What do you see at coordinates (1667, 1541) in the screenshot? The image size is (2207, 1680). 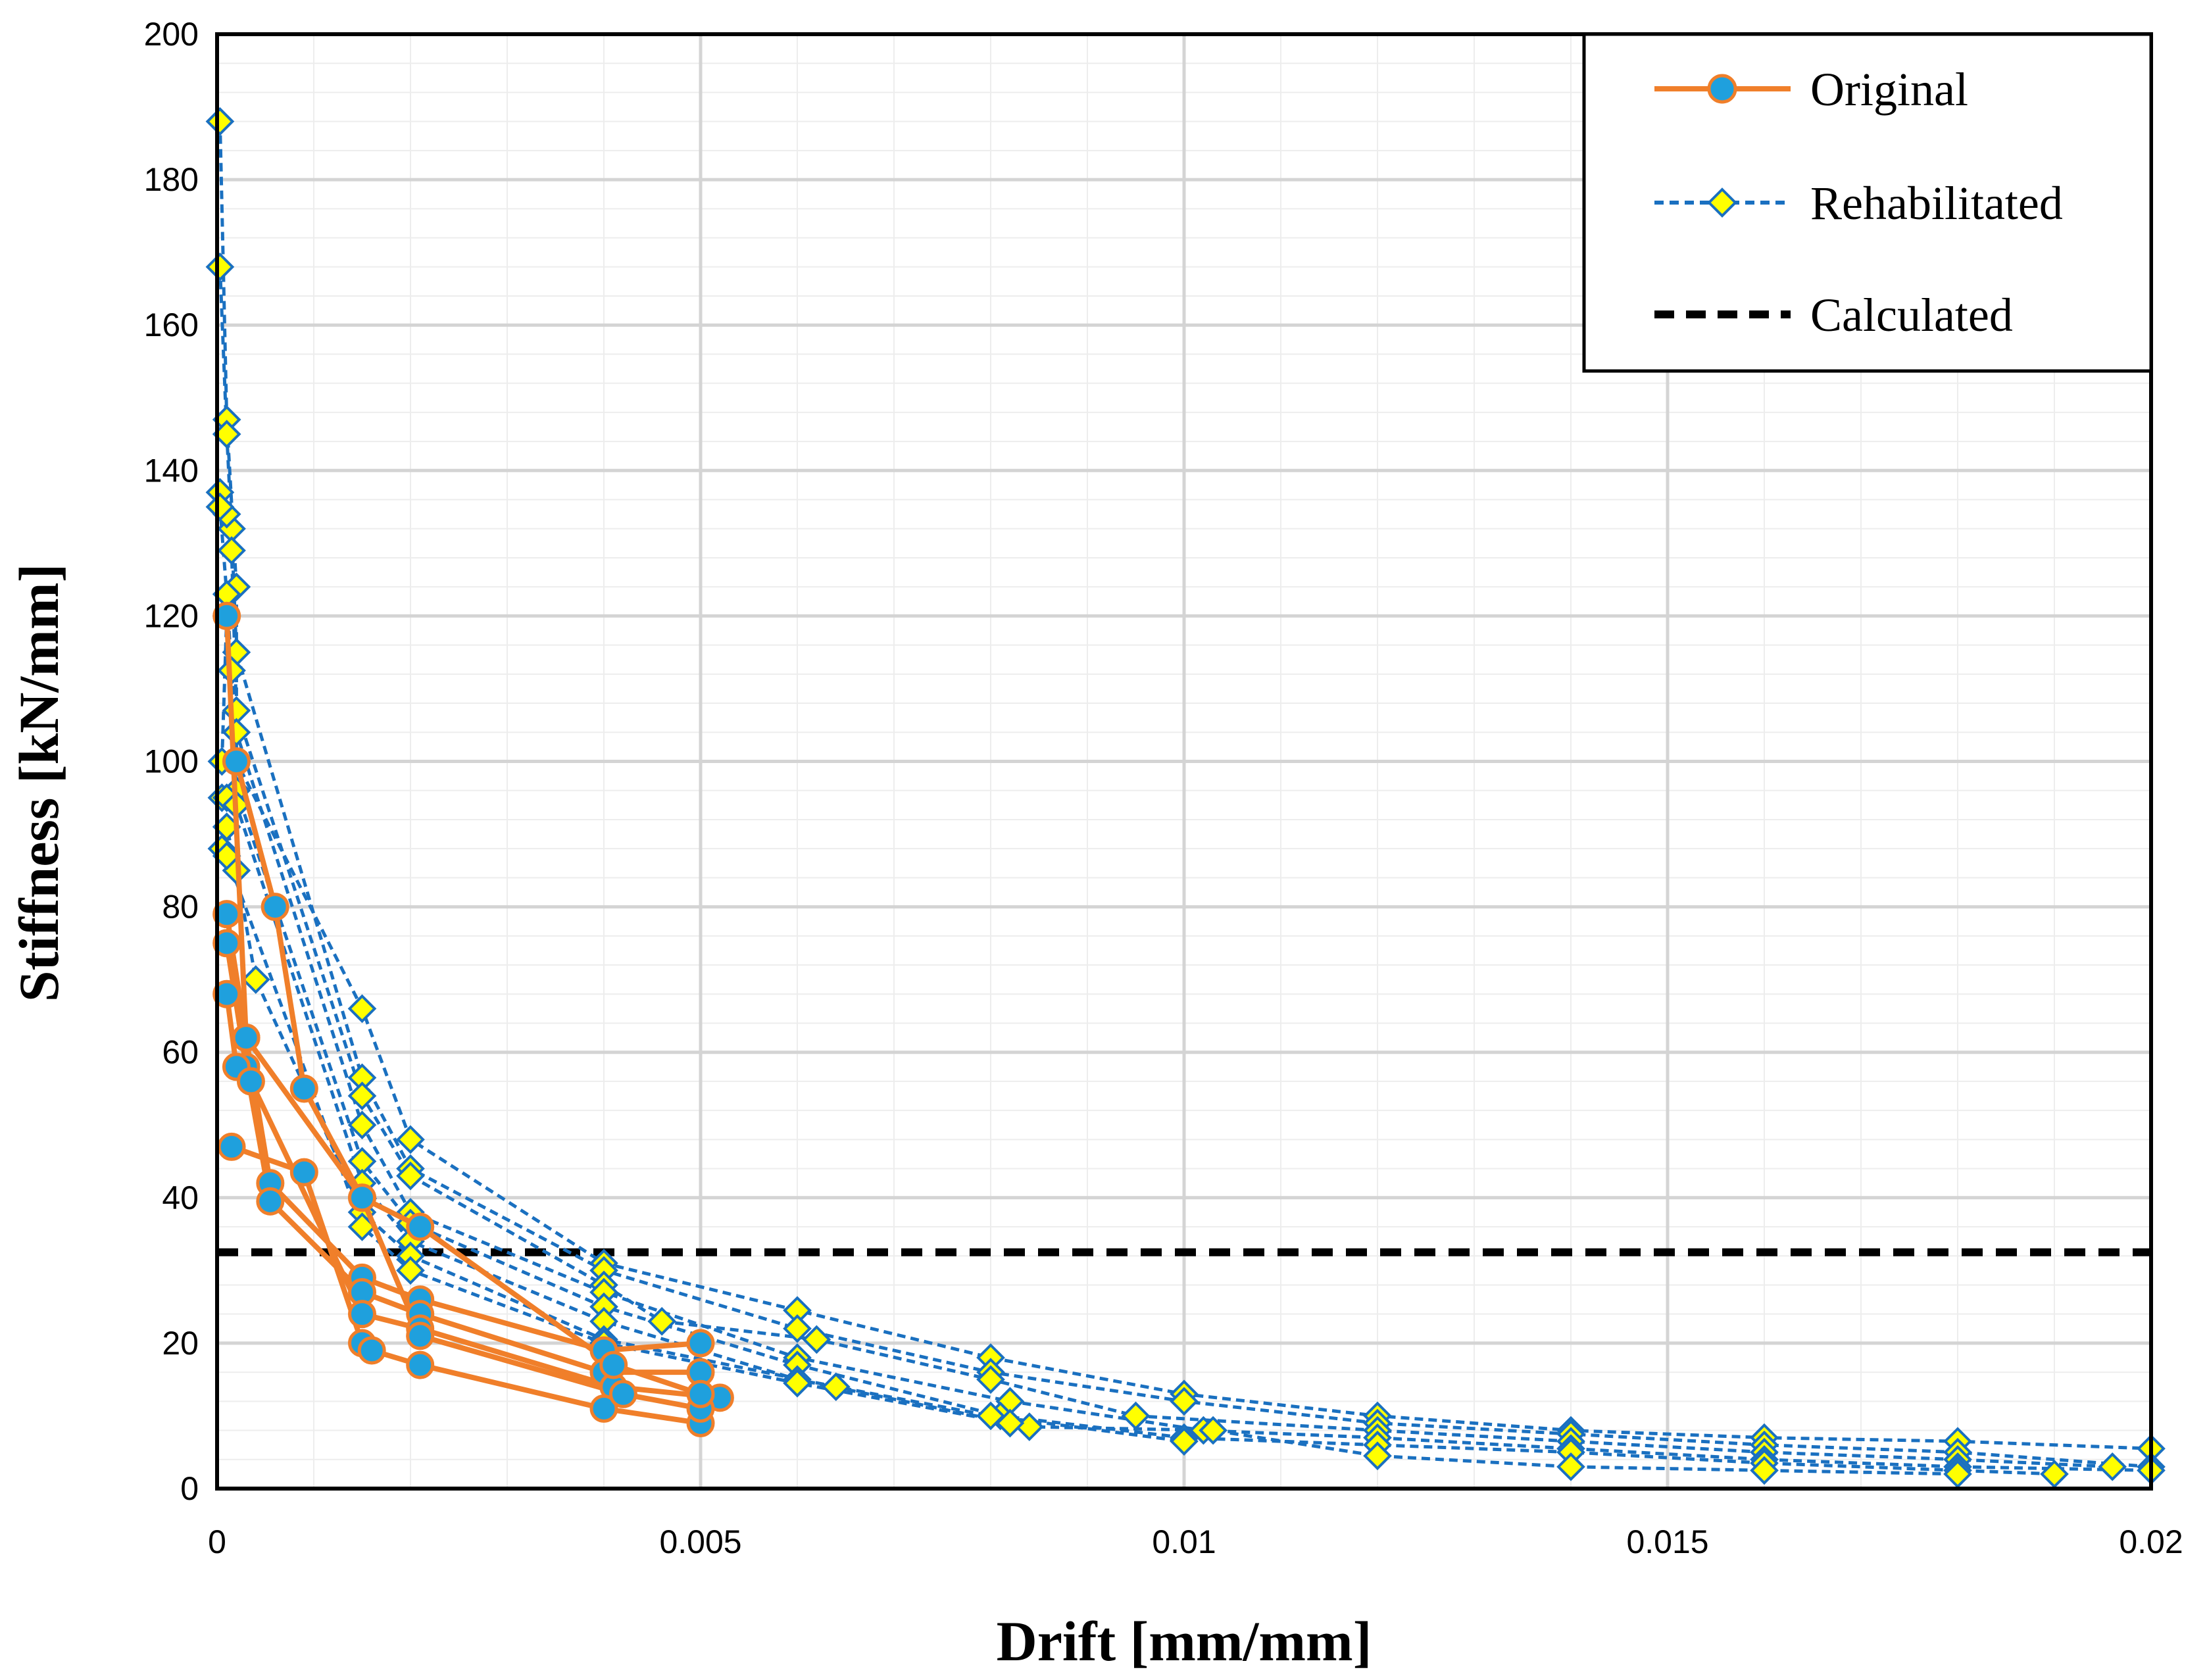 I see `x-tick-label: 0.015` at bounding box center [1667, 1541].